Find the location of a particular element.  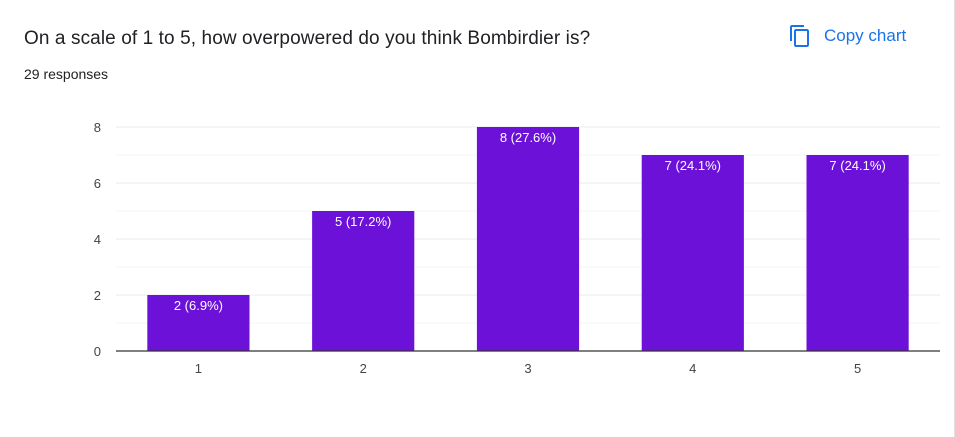

response-count: 29 responses is located at coordinates (66, 74).